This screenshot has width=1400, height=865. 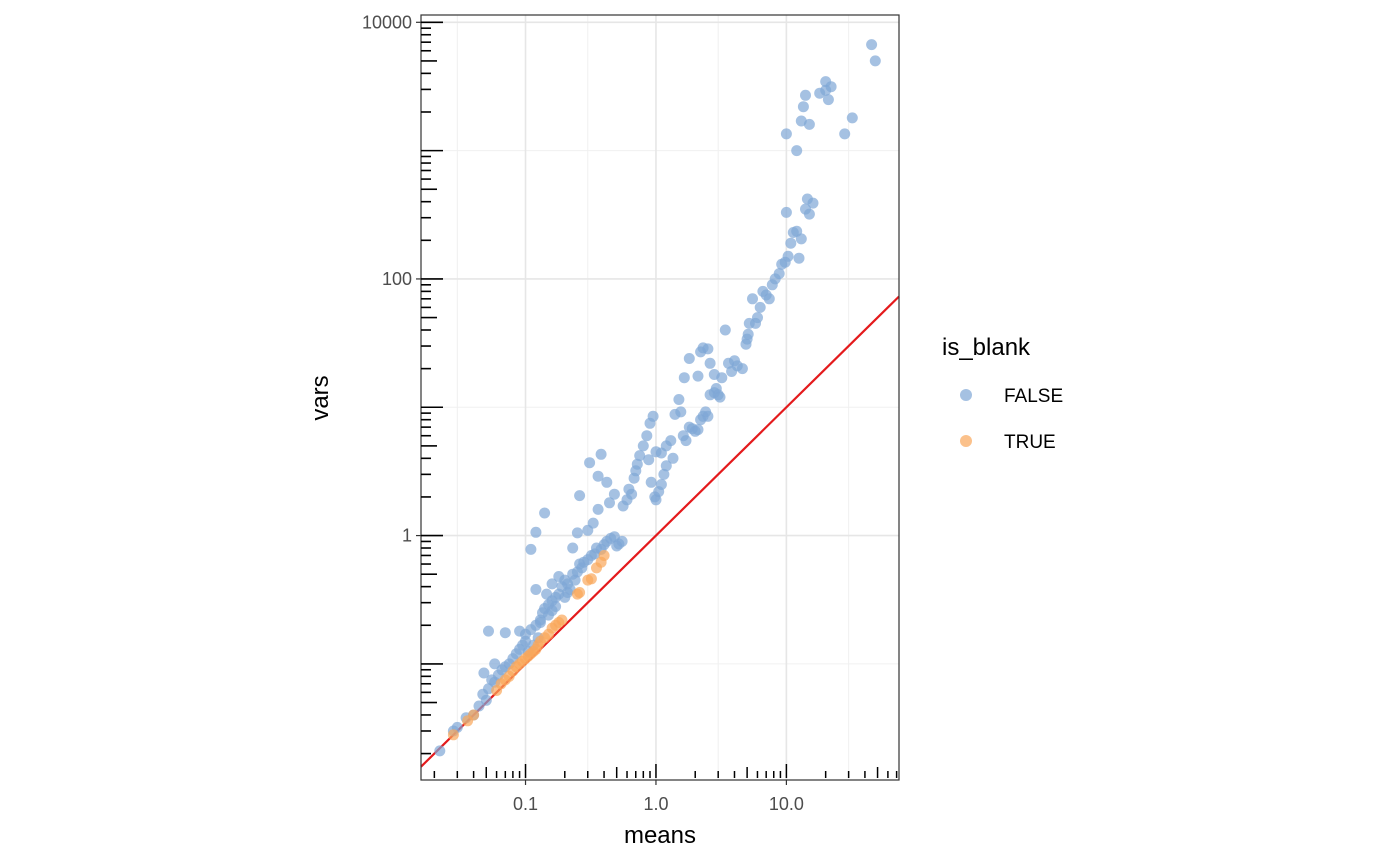 I want to click on legend-label-false: FALSE, so click(x=1033, y=396).